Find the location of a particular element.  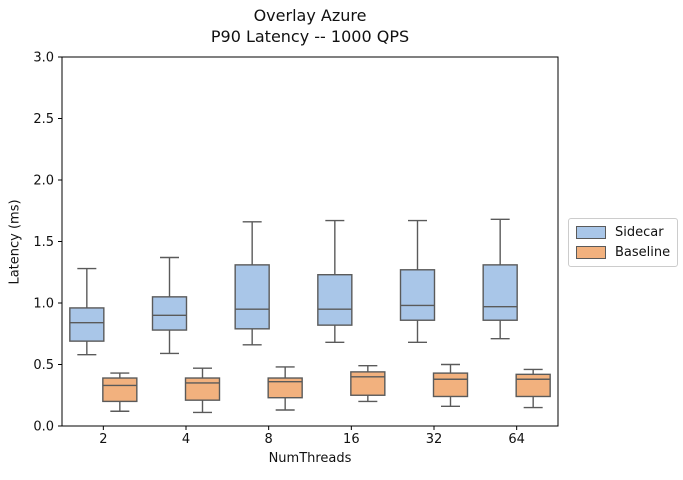

legend-label-baseline: Baseline is located at coordinates (643, 252).